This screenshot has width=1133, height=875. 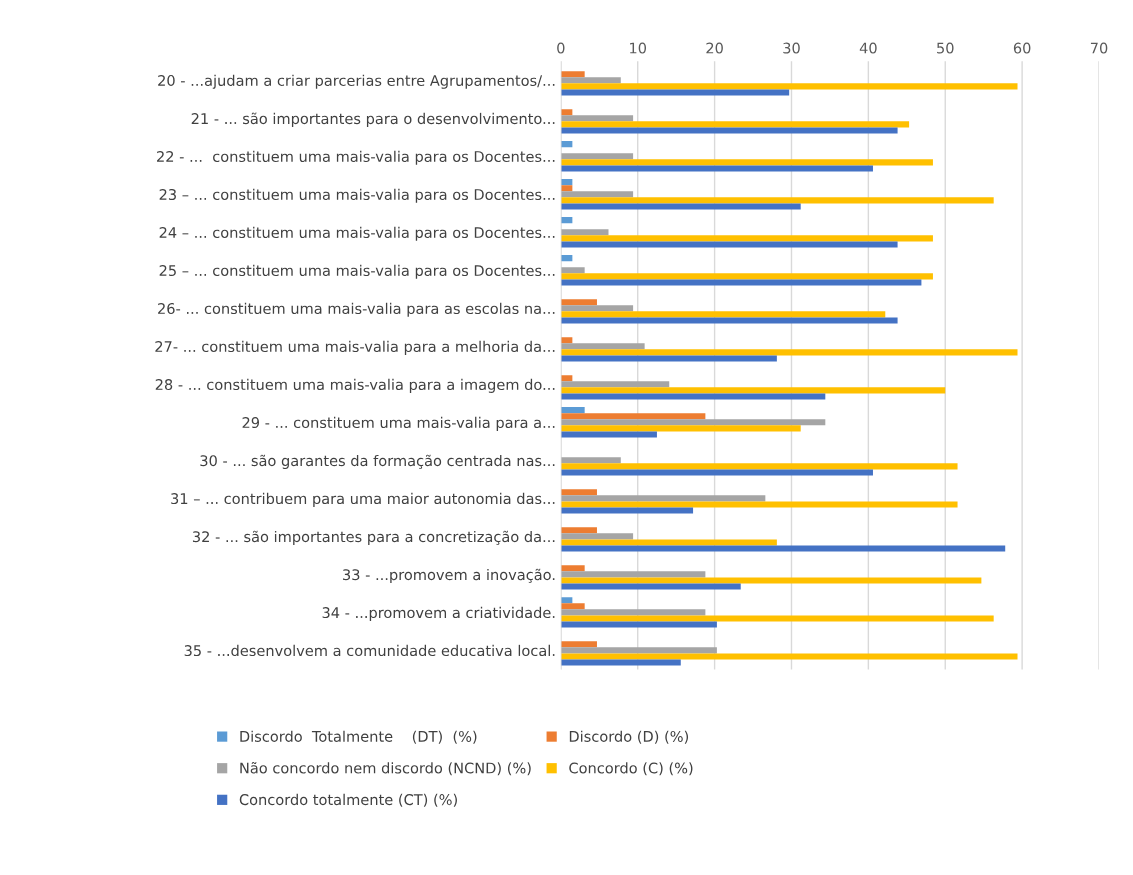 I want to click on legend-label: Discordo (D) (%), so click(x=629, y=737).